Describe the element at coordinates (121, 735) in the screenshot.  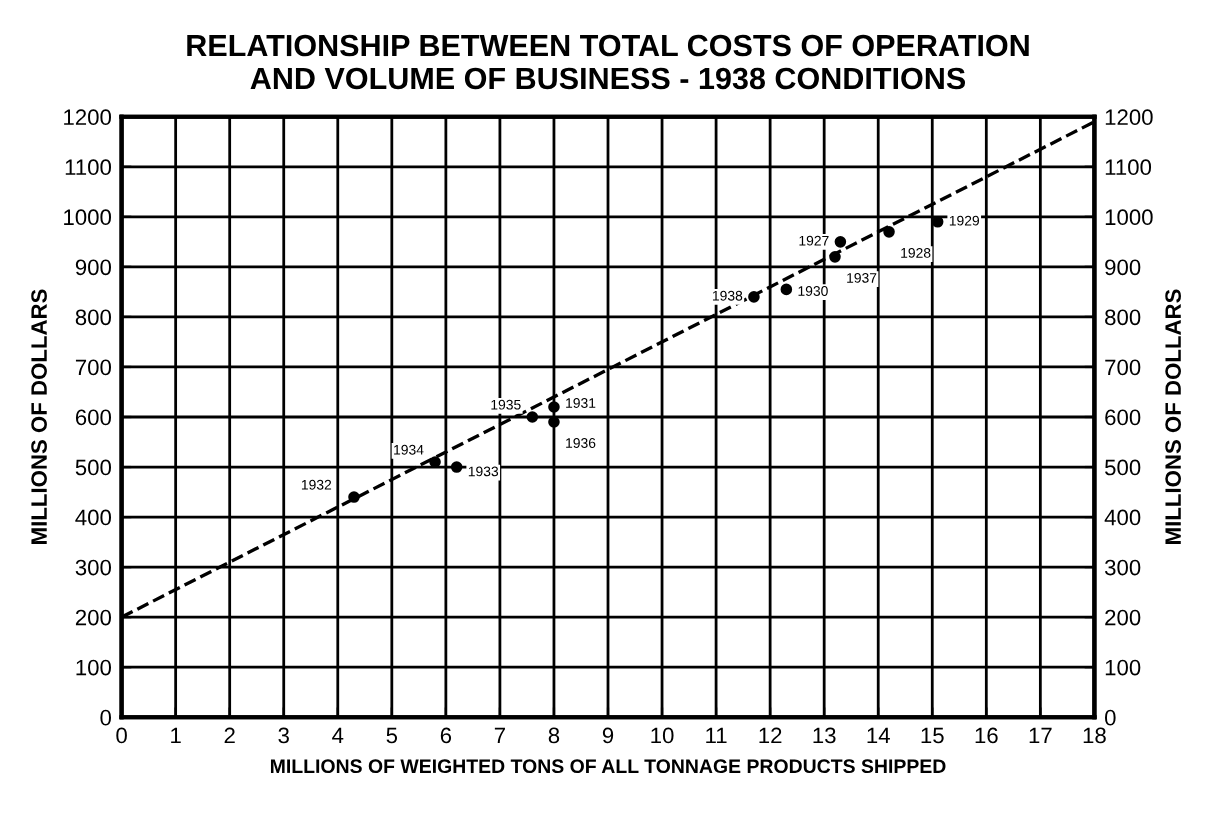
I see `x-tick-label: 0` at that location.